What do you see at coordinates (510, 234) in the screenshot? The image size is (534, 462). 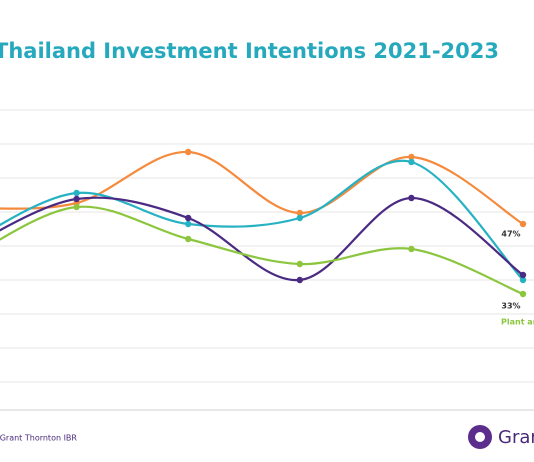 I see `data-label: 47%` at bounding box center [510, 234].